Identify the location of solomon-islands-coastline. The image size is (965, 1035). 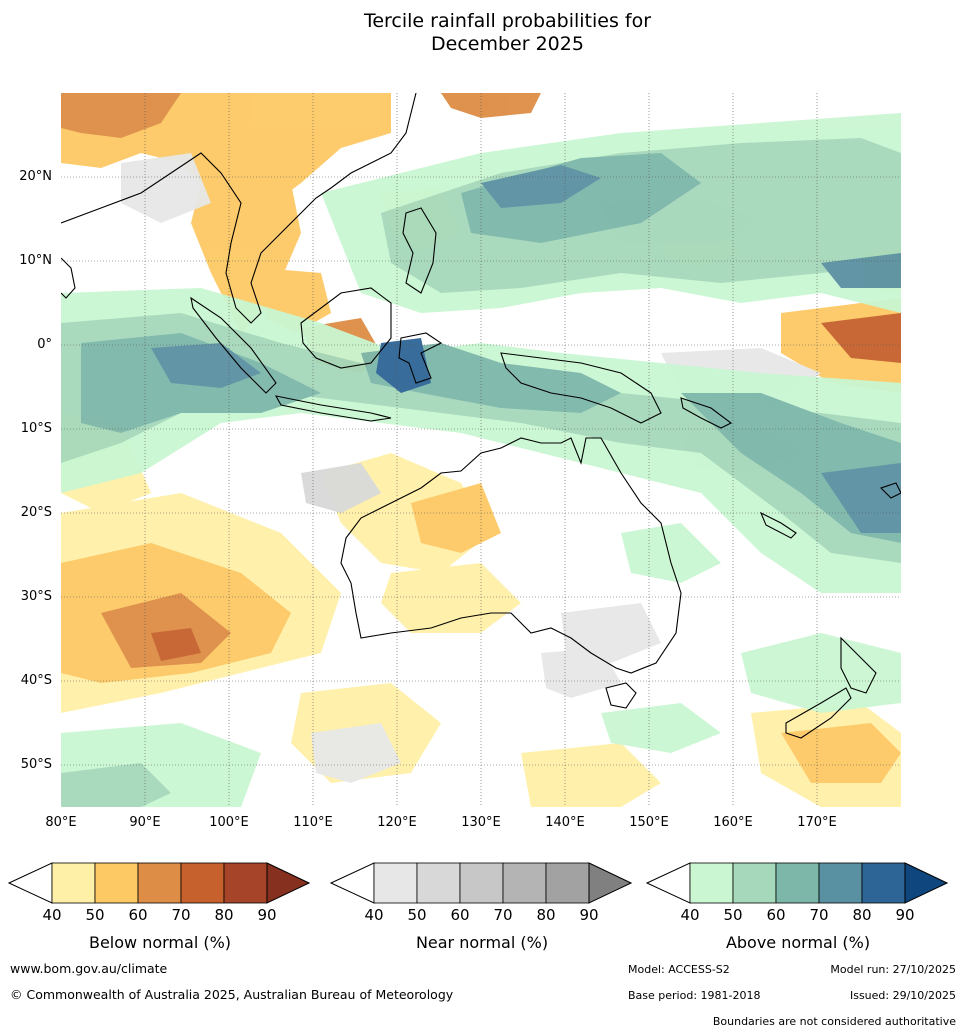
(706, 413).